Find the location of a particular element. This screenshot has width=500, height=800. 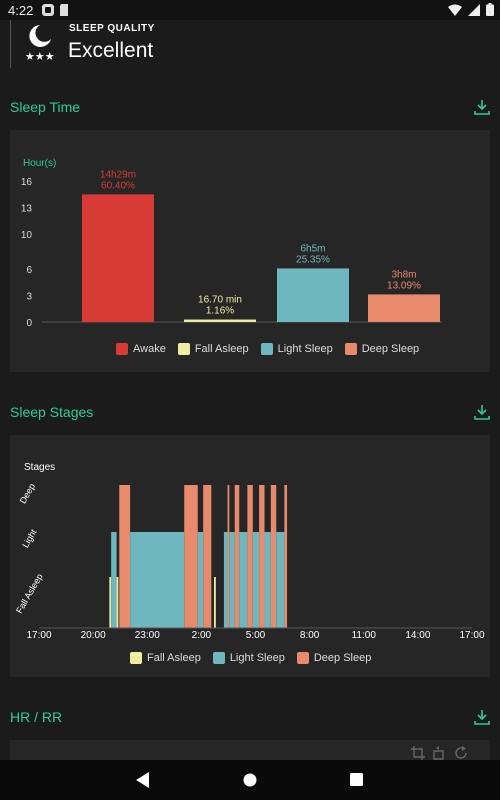

y-tick-label: 10 is located at coordinates (27, 235).